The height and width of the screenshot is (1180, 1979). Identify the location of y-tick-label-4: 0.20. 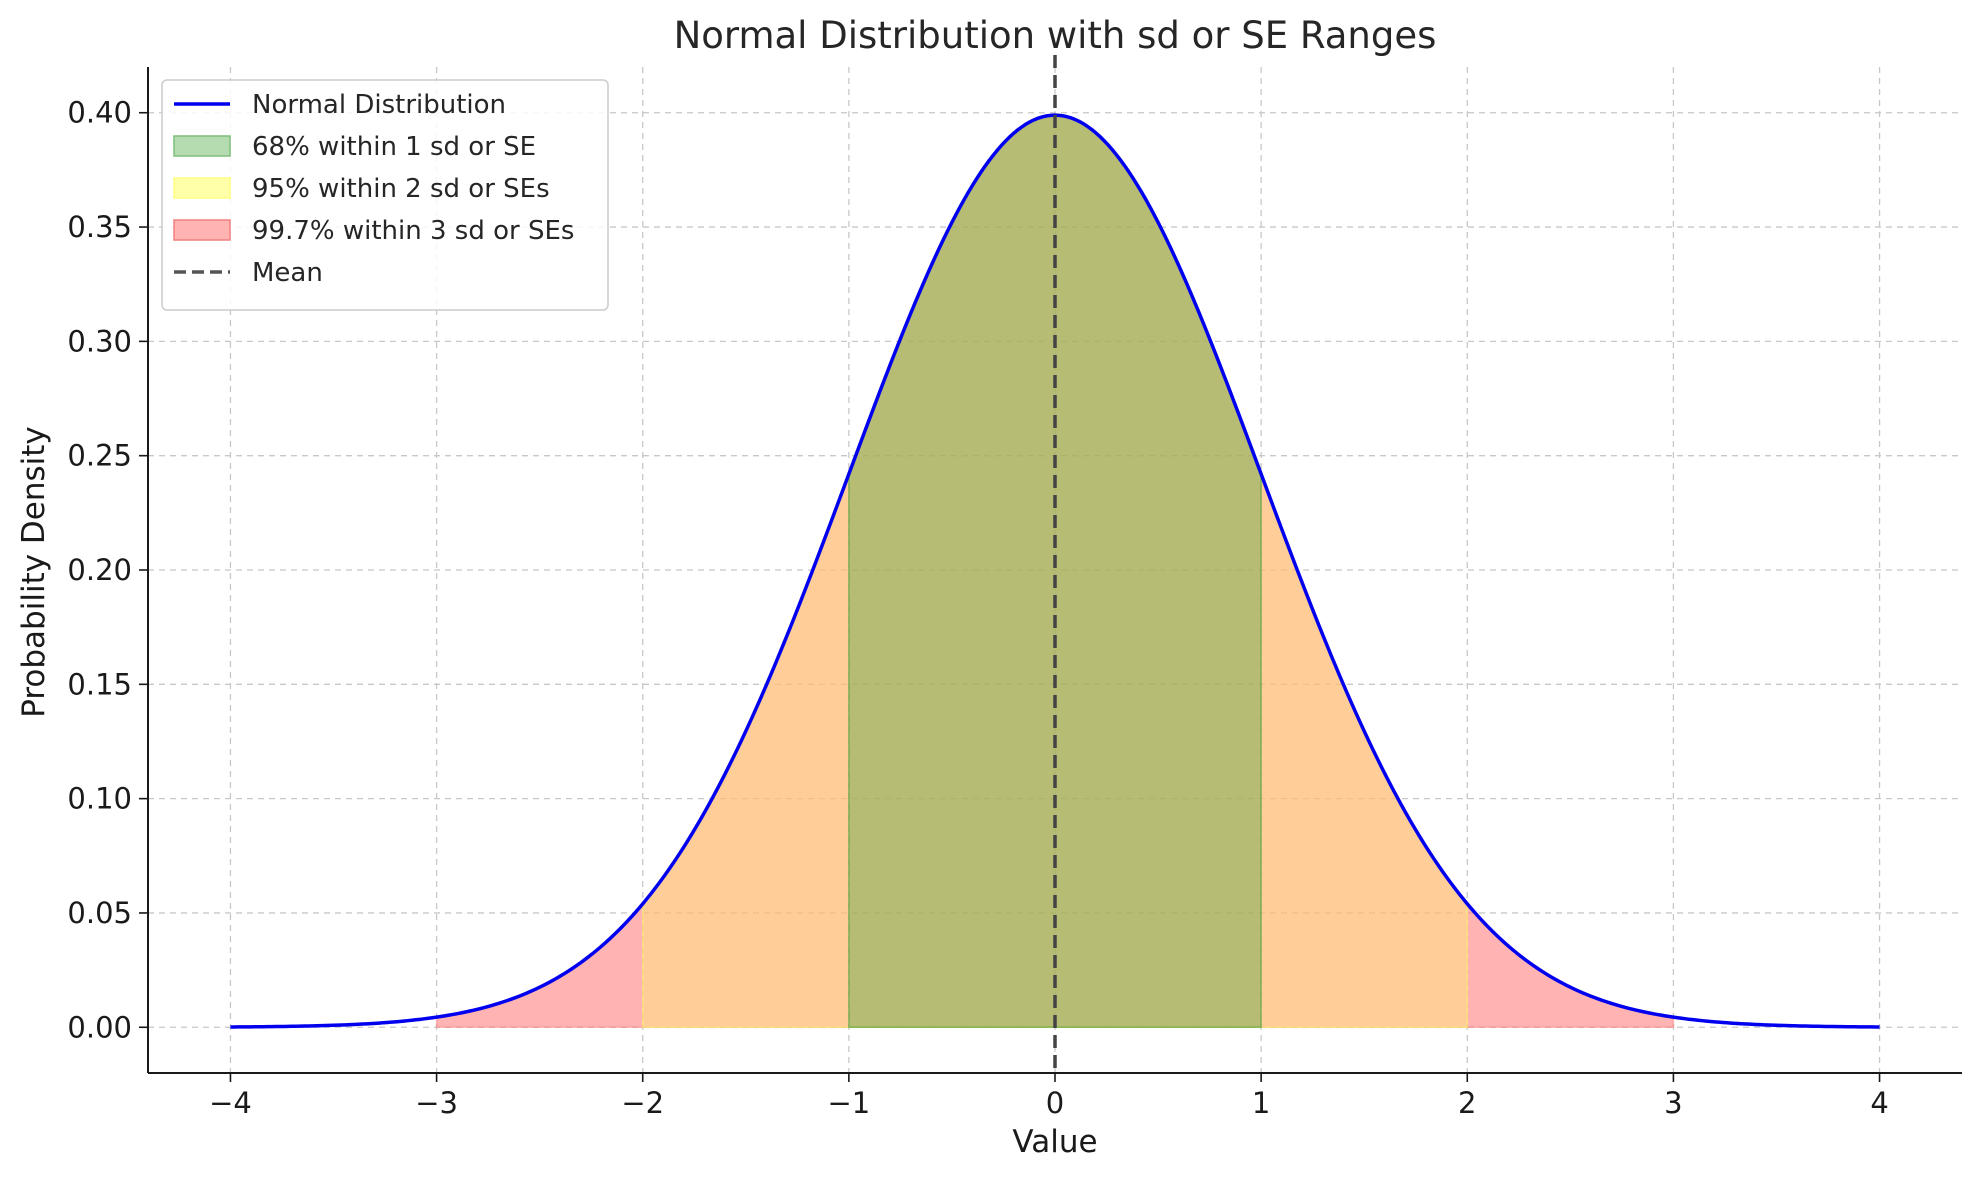
(99, 570).